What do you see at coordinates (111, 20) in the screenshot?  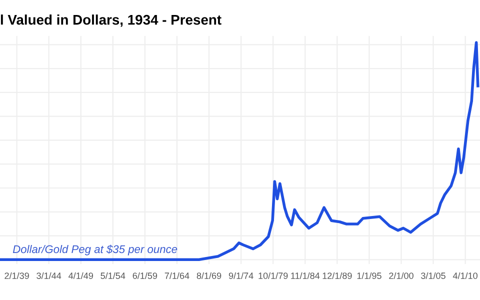 I see `chart-title: l Valued in Dollars, 1934 - Present` at bounding box center [111, 20].